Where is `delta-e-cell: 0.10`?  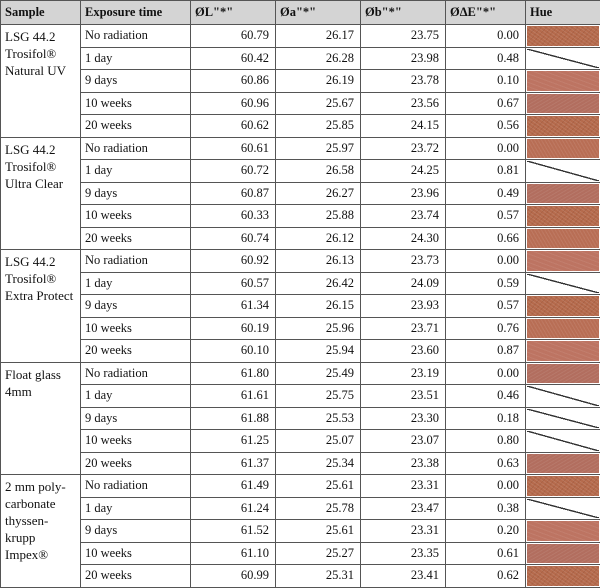
delta-e-cell: 0.10 is located at coordinates (486, 81).